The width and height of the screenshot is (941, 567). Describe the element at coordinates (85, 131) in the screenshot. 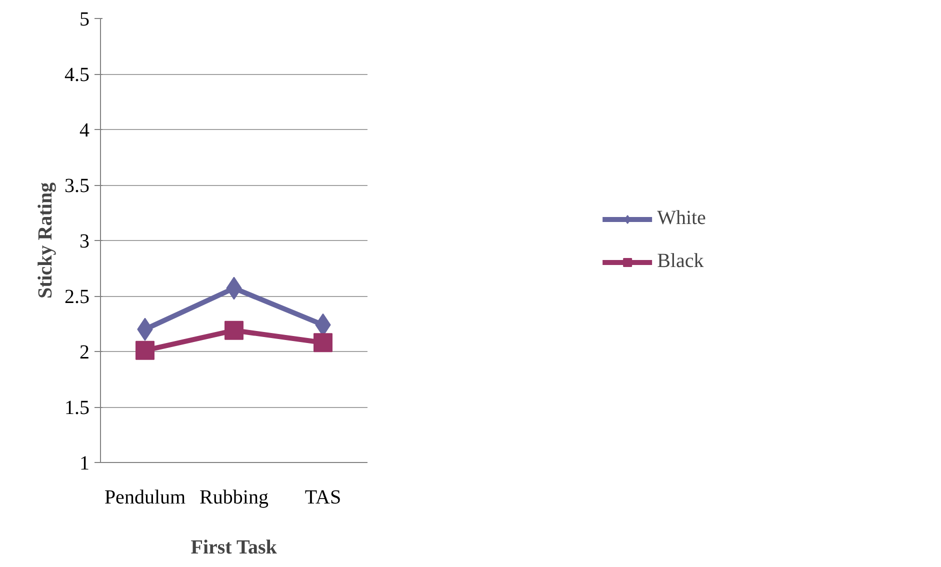

I see `y-tick-label: 4` at that location.